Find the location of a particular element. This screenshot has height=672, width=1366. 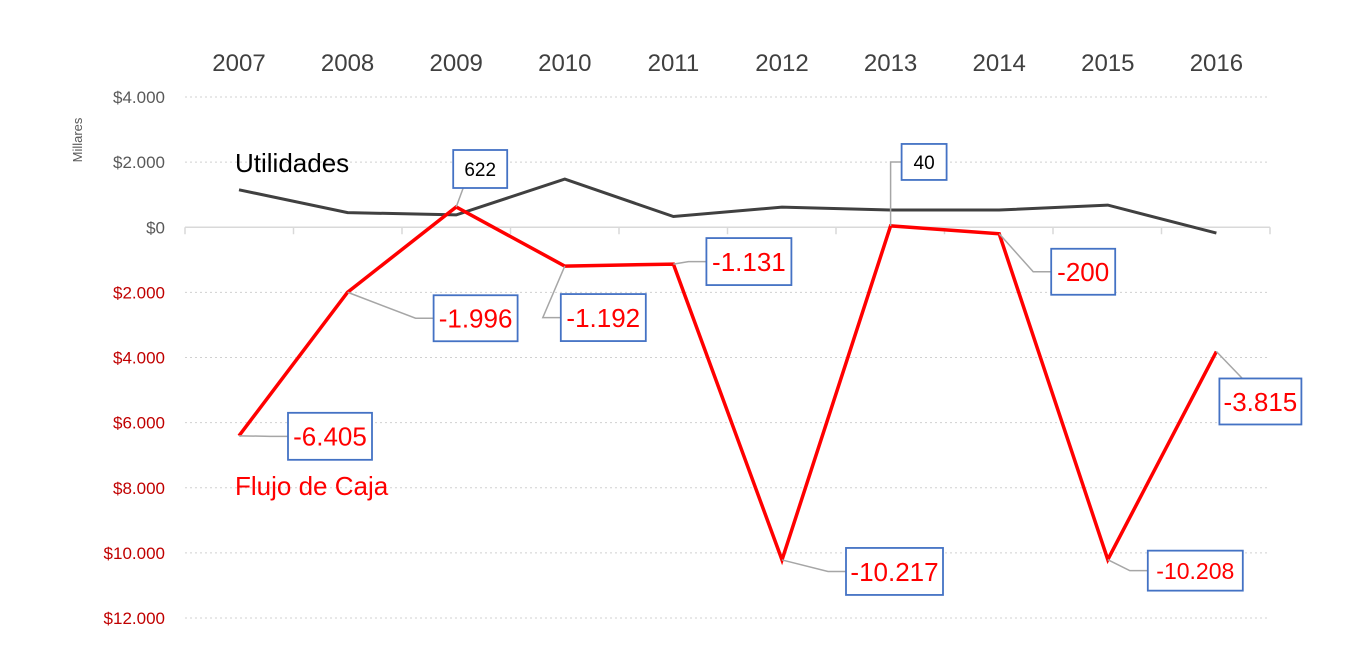

data-label: -10.217 is located at coordinates (894, 572).